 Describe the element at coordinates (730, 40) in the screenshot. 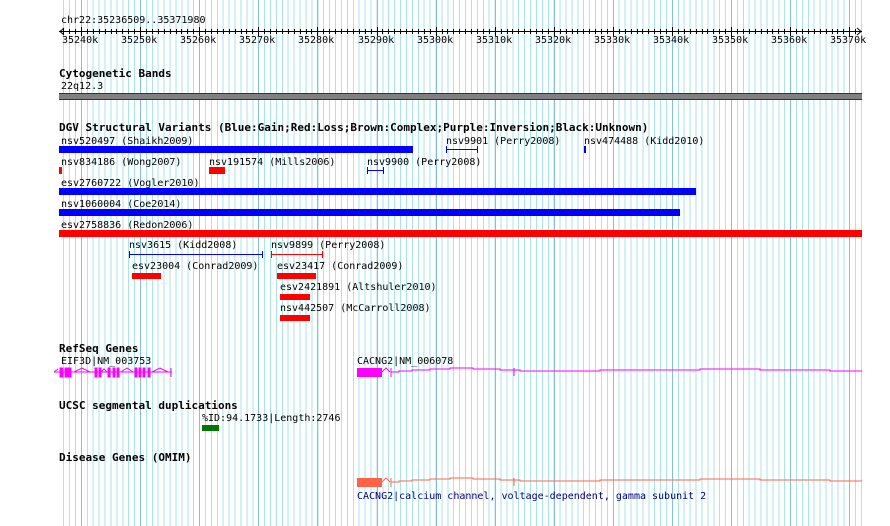

I see `tick-label: 35350k` at that location.